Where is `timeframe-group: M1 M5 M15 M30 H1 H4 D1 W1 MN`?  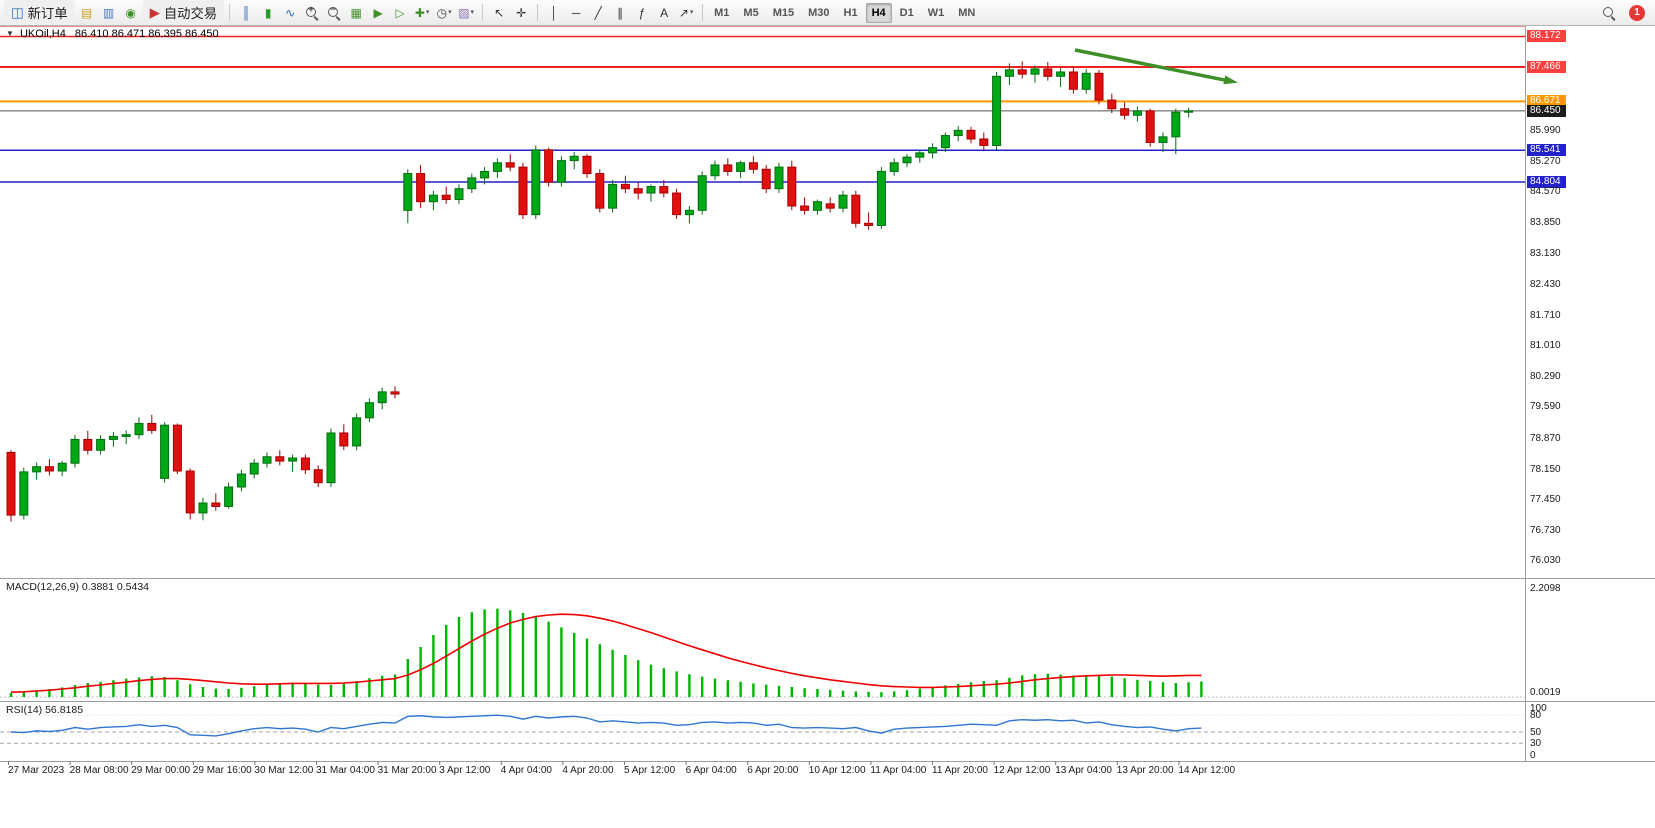
timeframe-group: M1 M5 M15 M30 H1 H4 D1 W1 MN is located at coordinates (844, 12).